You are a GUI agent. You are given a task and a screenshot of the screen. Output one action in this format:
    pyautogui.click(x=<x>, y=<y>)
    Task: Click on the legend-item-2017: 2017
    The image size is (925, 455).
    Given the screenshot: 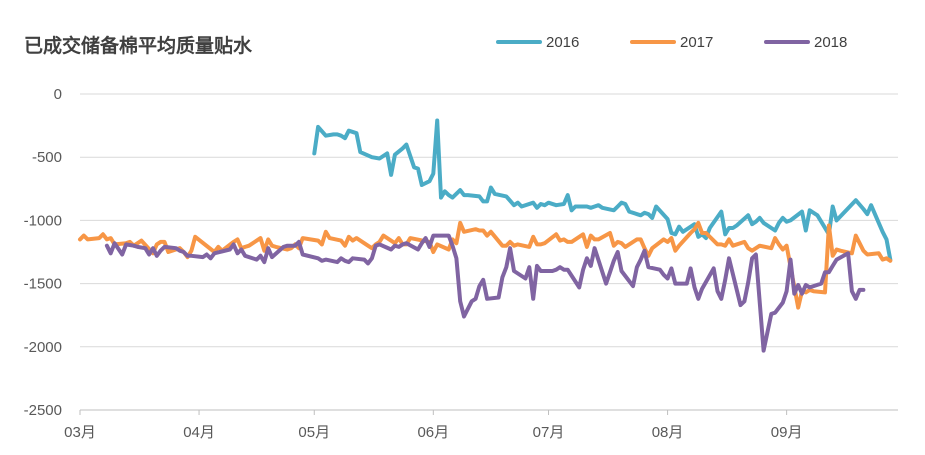 What is the action you would take?
    pyautogui.click(x=671, y=42)
    